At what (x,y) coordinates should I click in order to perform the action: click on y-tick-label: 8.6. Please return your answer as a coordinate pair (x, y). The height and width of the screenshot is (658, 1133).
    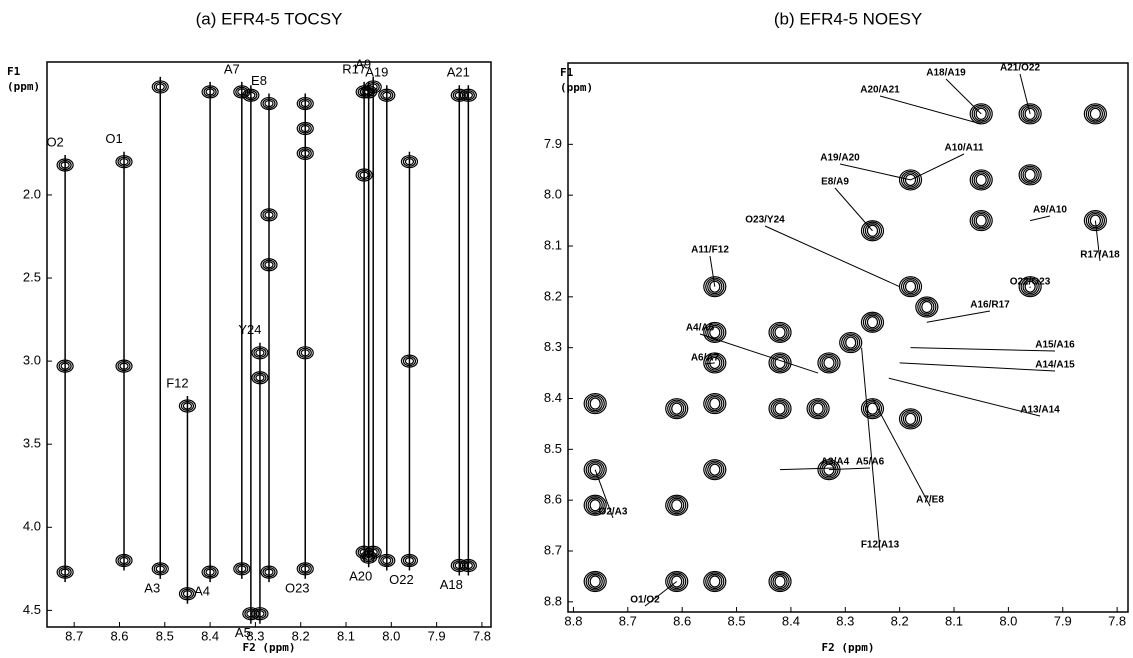
    Looking at the image, I should click on (553, 499).